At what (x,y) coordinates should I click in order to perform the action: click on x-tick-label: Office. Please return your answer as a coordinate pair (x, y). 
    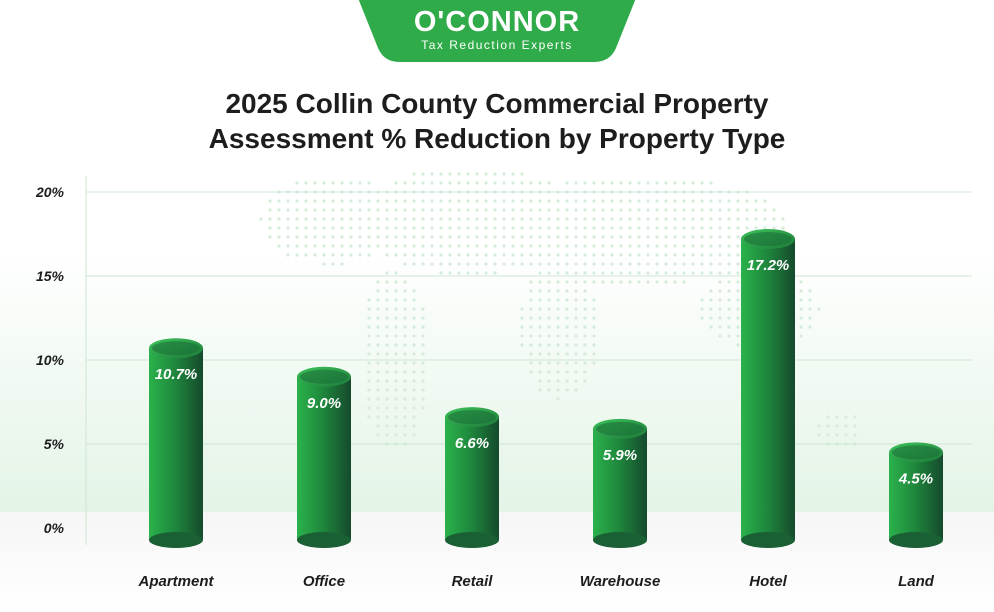
    Looking at the image, I should click on (324, 581).